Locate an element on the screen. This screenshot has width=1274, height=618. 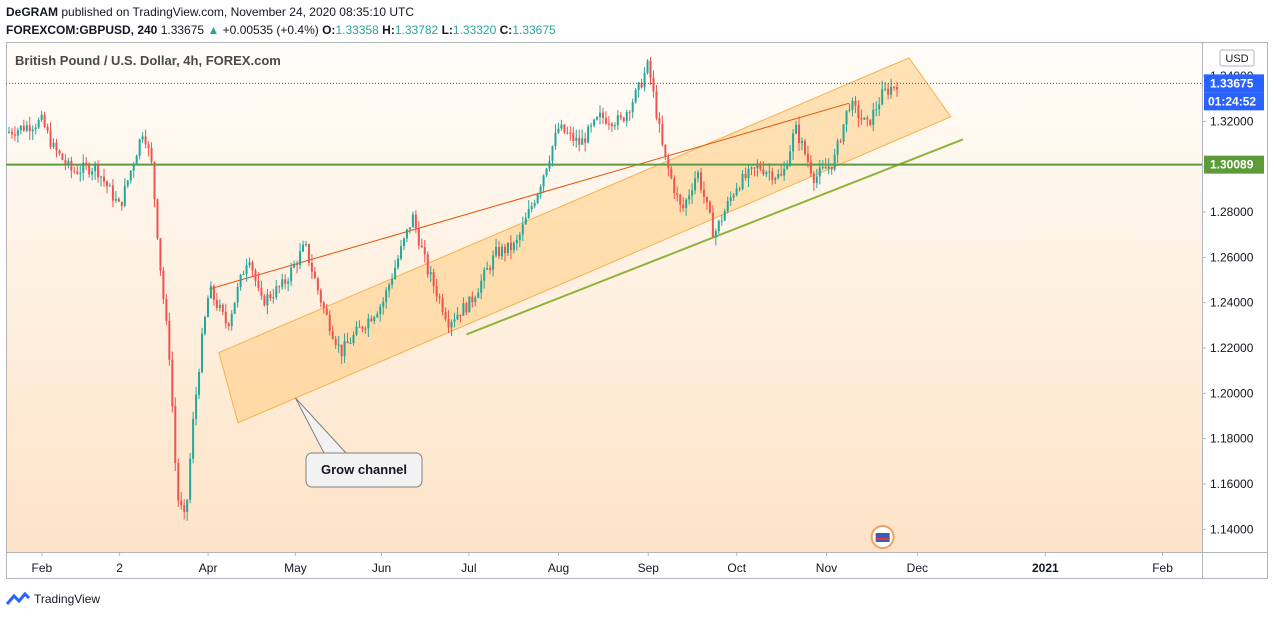
low-label: L: is located at coordinates (447, 30).